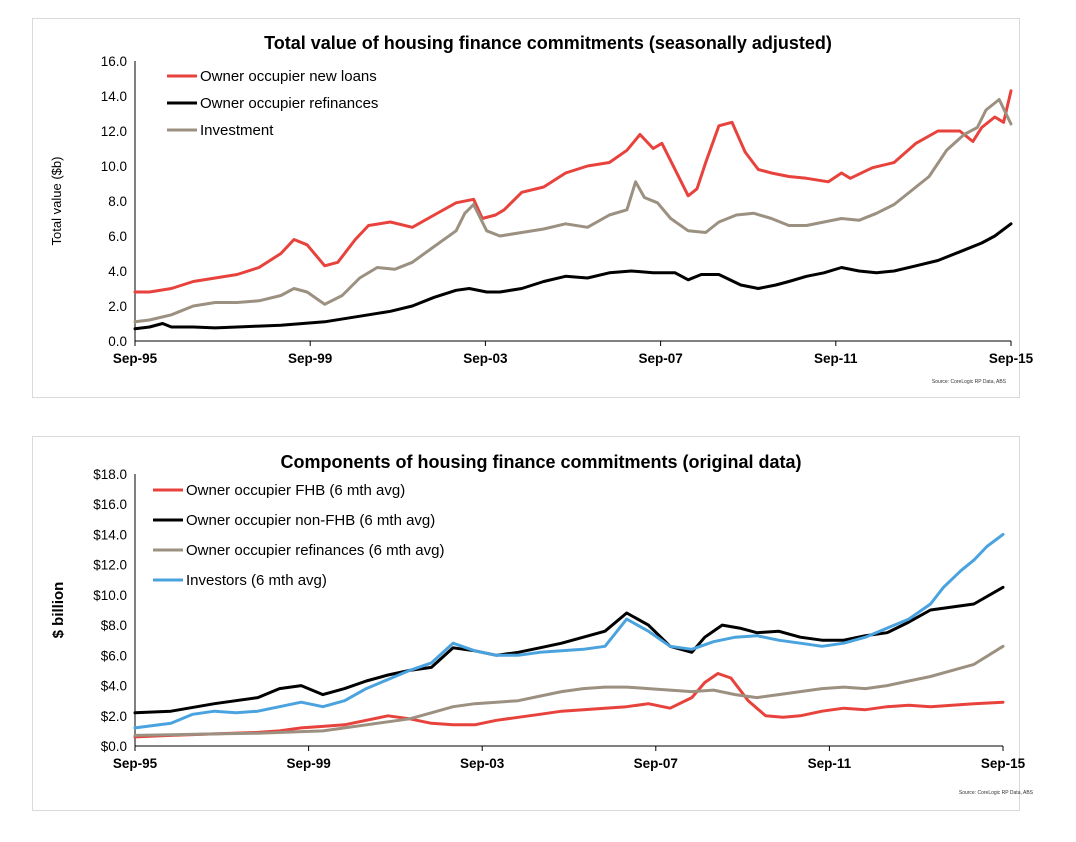  What do you see at coordinates (56, 201) in the screenshot?
I see `y-axis-label: Total value ($b)` at bounding box center [56, 201].